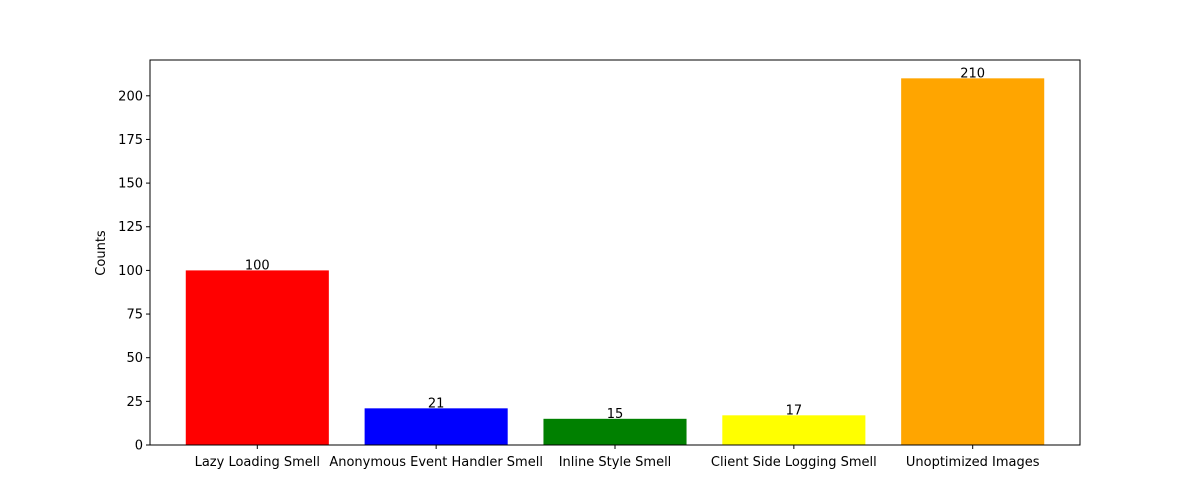 The width and height of the screenshot is (1200, 500). Describe the element at coordinates (130, 96) in the screenshot. I see `y-tick-label: 200` at that location.